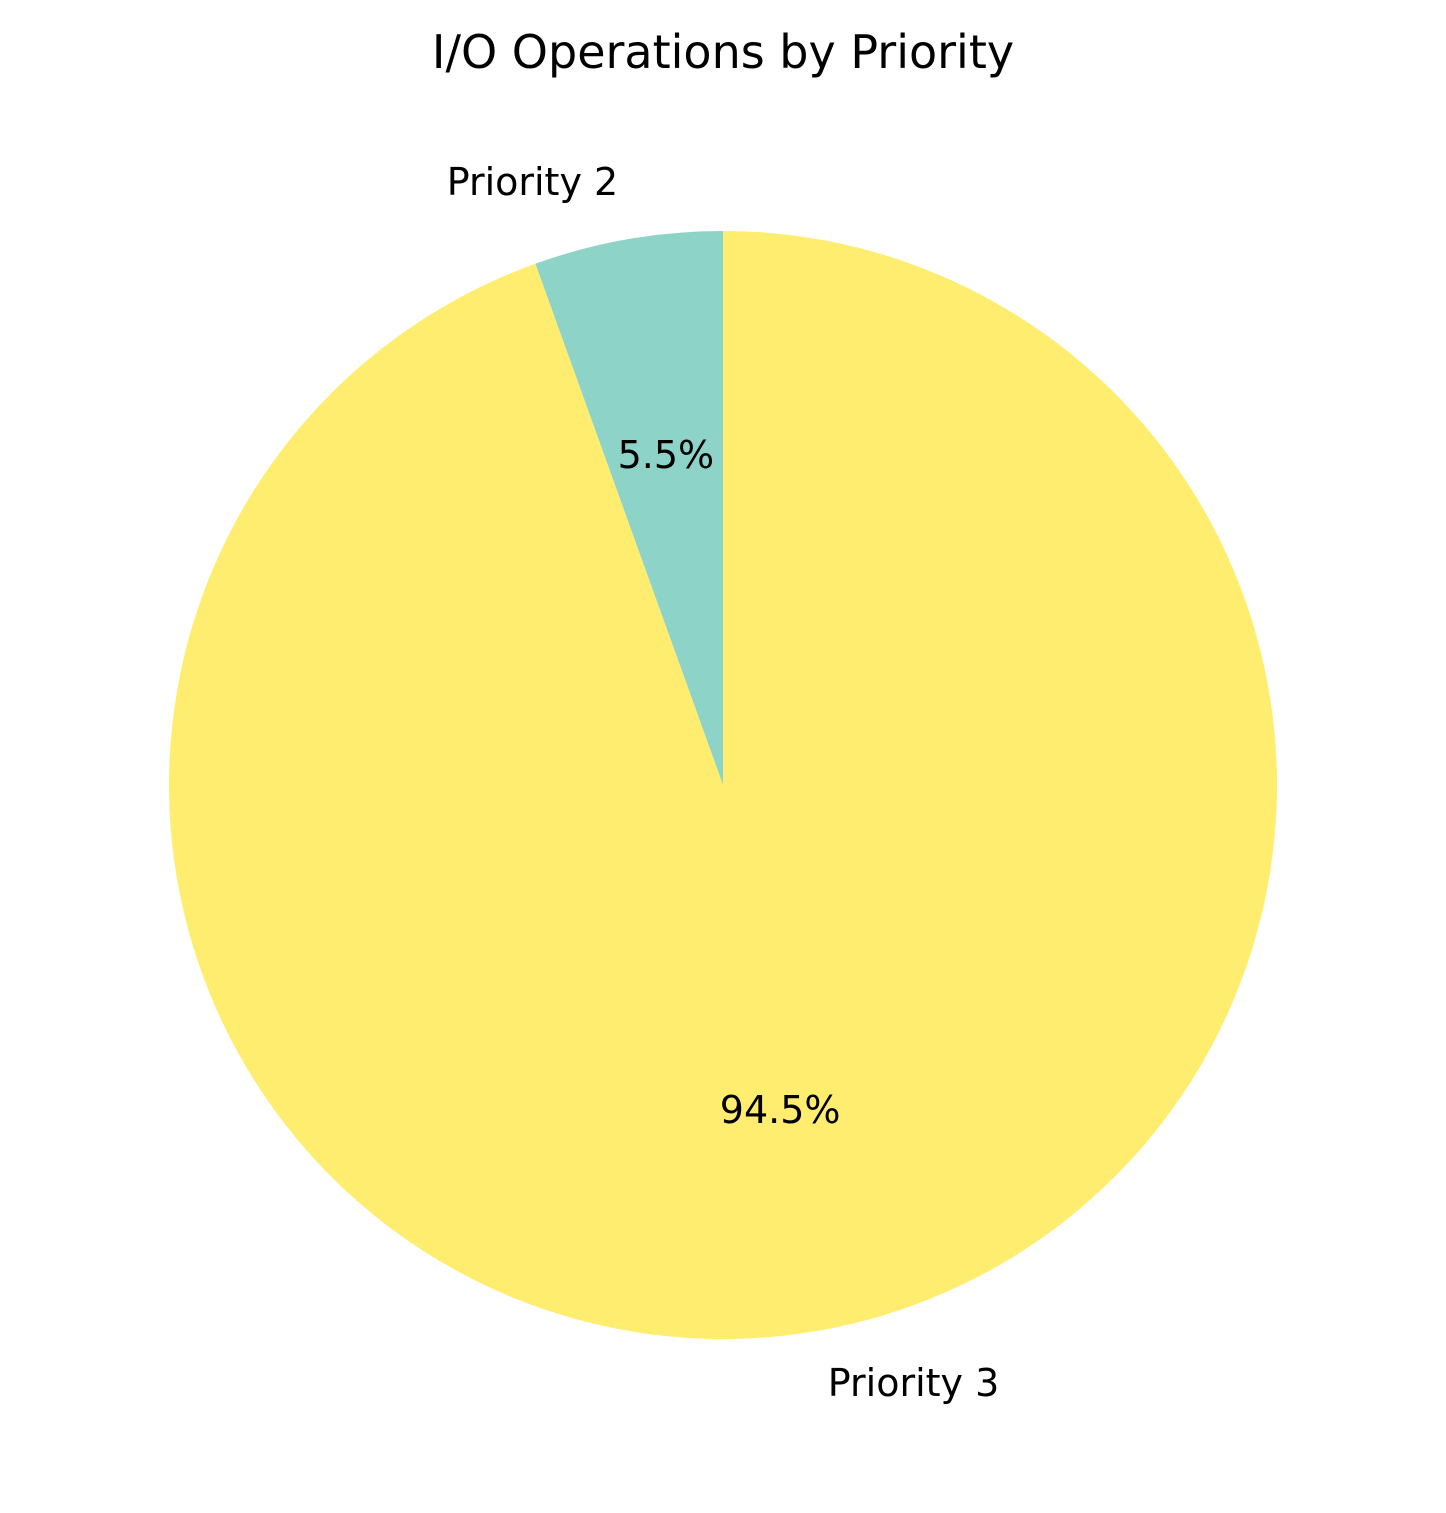  I want to click on pie-pct-label-priority-2: 5.5%, so click(666, 455).